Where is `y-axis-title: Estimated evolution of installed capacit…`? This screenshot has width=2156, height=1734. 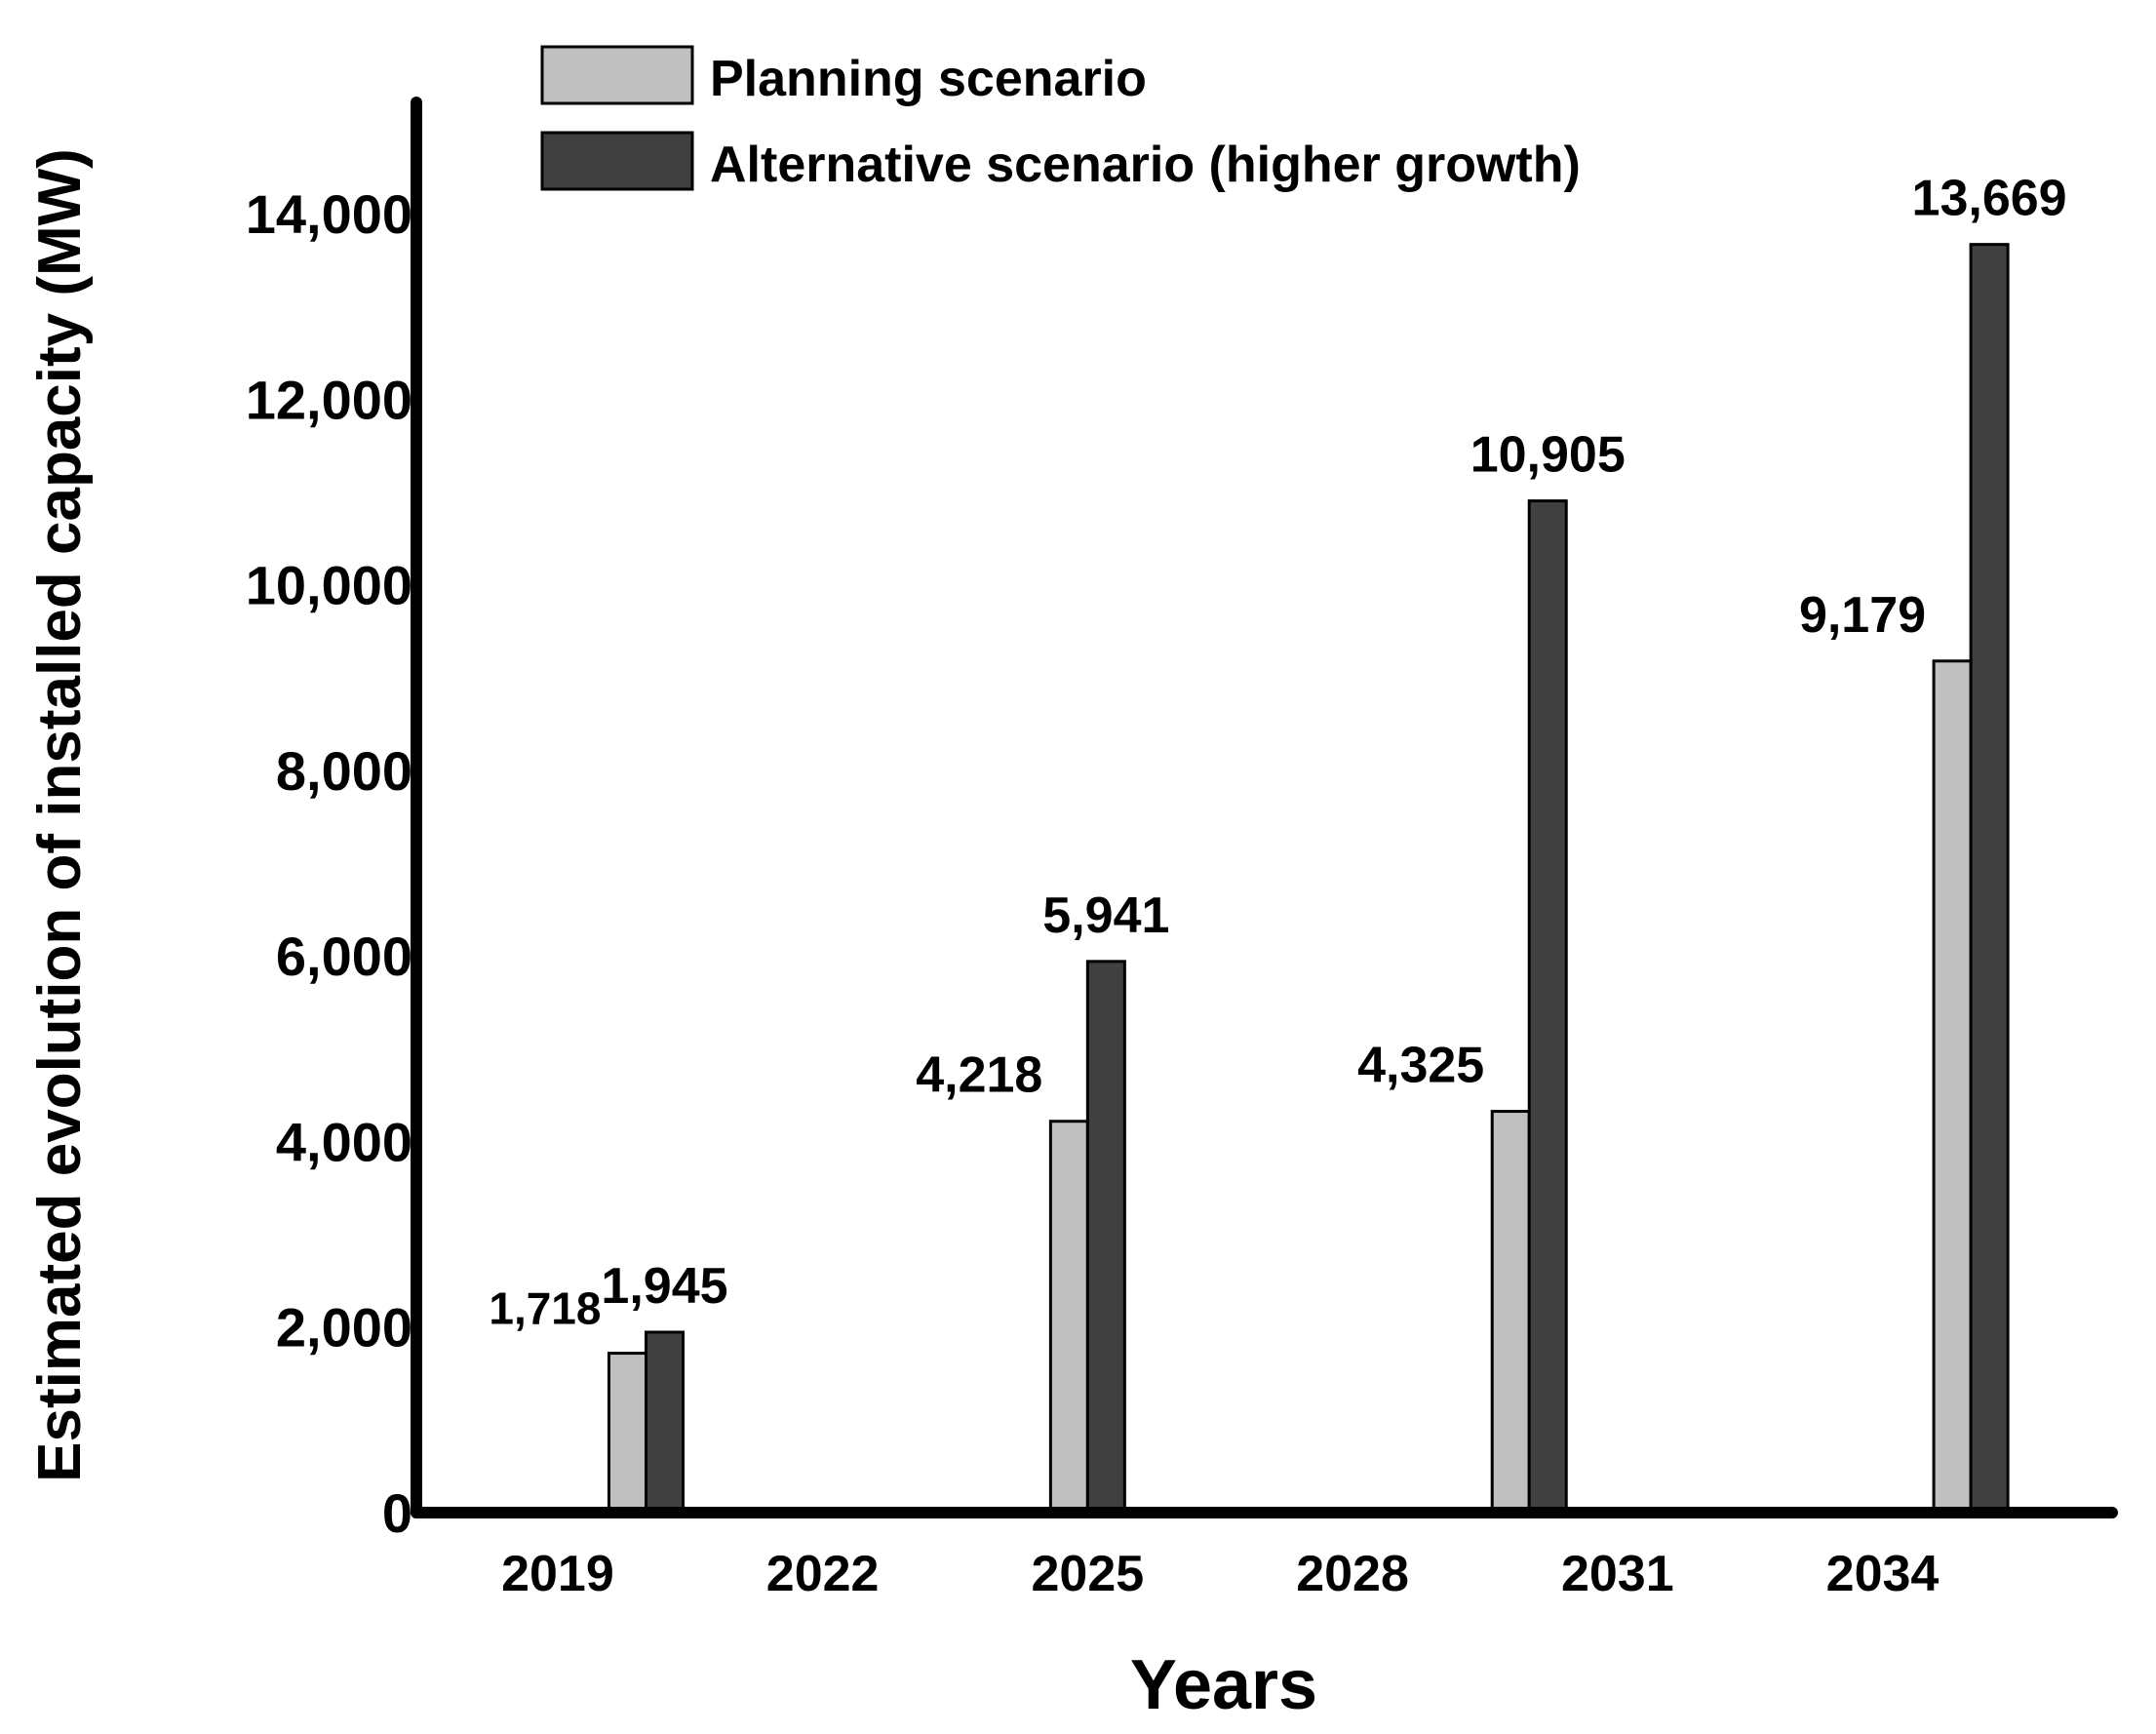 y-axis-title: Estimated evolution of installed capacit… is located at coordinates (60, 815).